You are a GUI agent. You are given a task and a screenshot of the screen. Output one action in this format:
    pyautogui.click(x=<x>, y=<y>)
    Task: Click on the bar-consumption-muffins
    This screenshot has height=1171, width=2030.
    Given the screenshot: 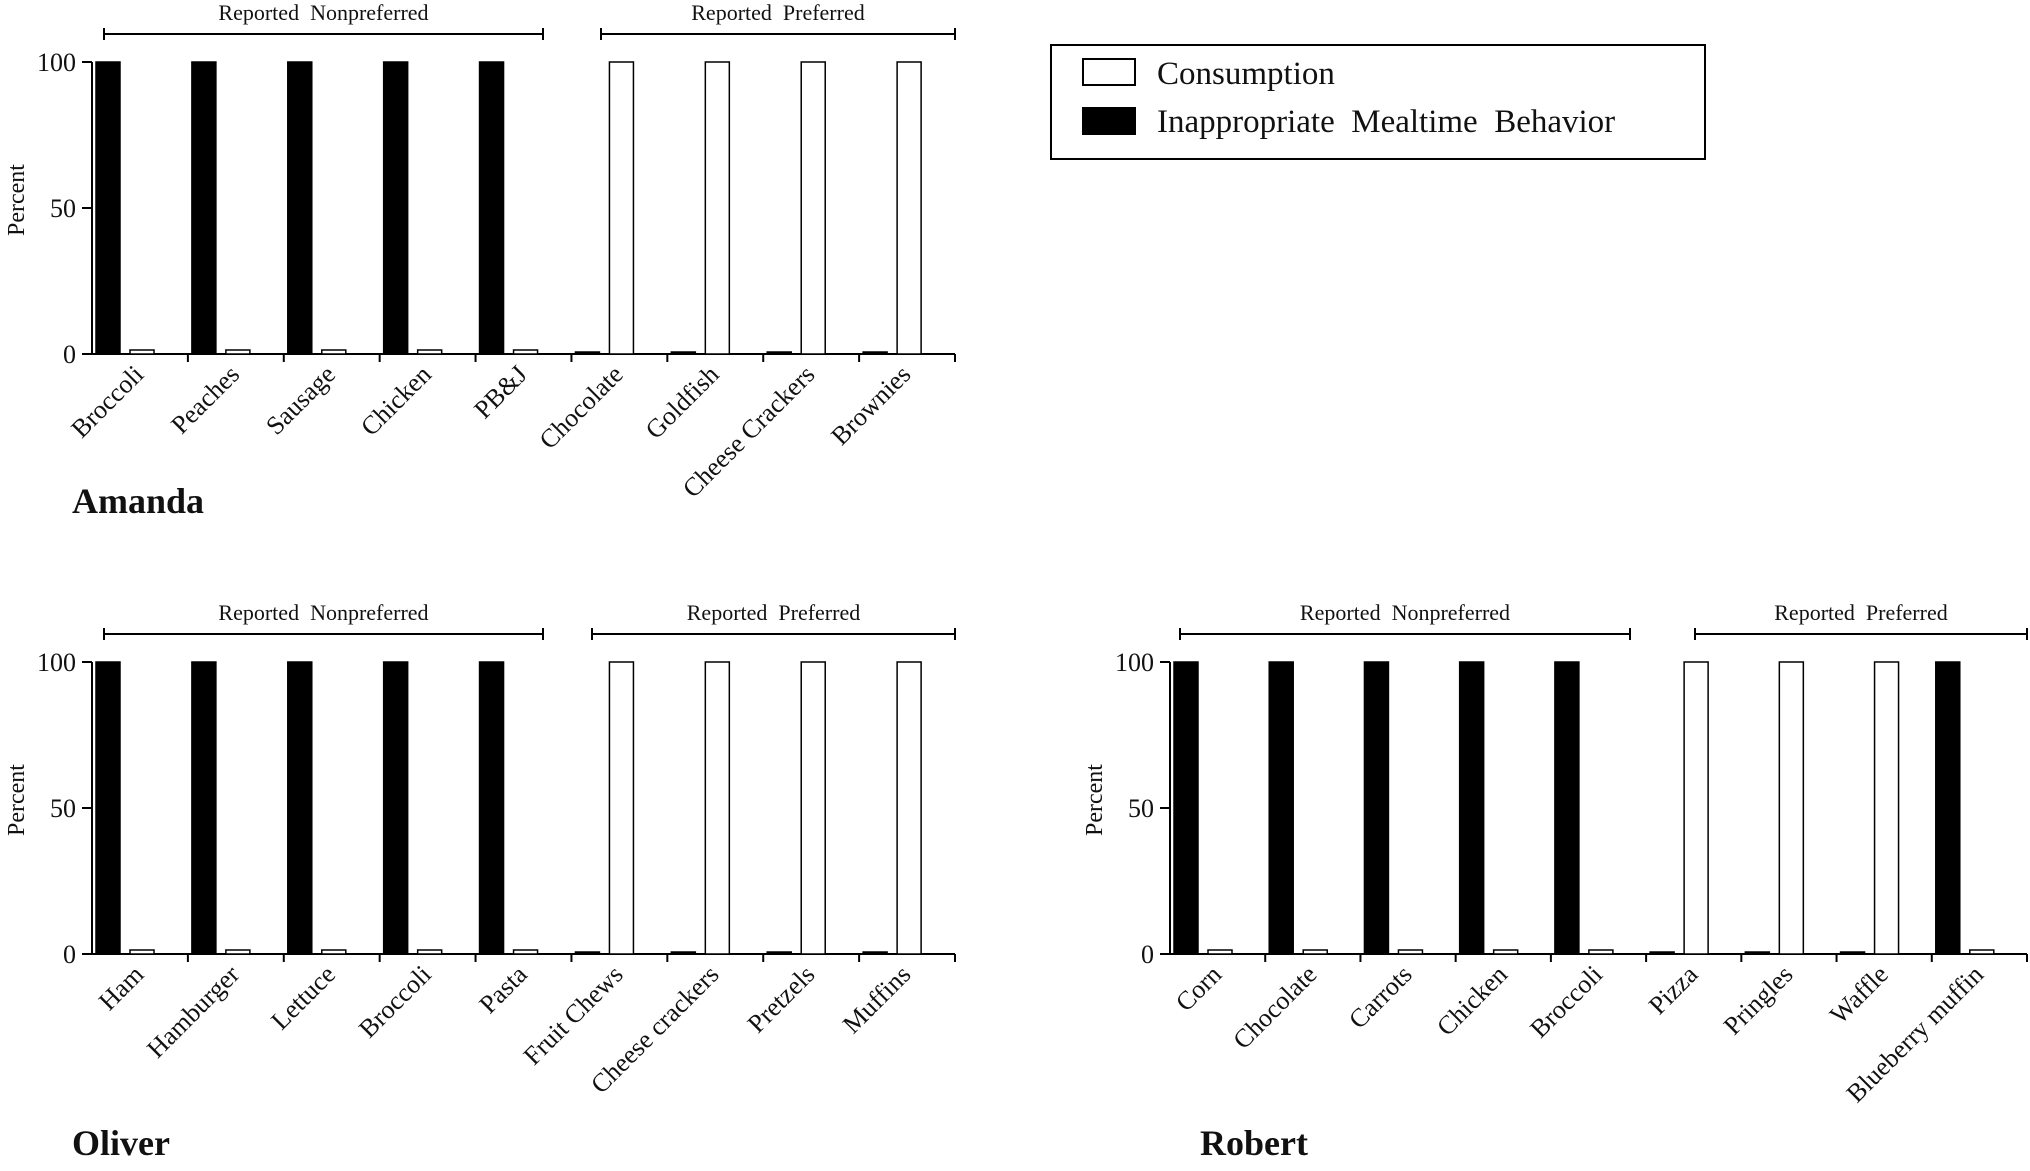 What is the action you would take?
    pyautogui.click(x=909, y=808)
    